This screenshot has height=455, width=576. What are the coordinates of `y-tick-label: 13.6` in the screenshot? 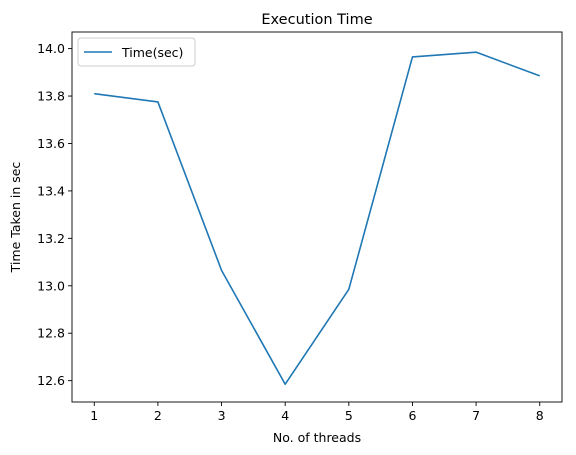 It's located at (51, 143).